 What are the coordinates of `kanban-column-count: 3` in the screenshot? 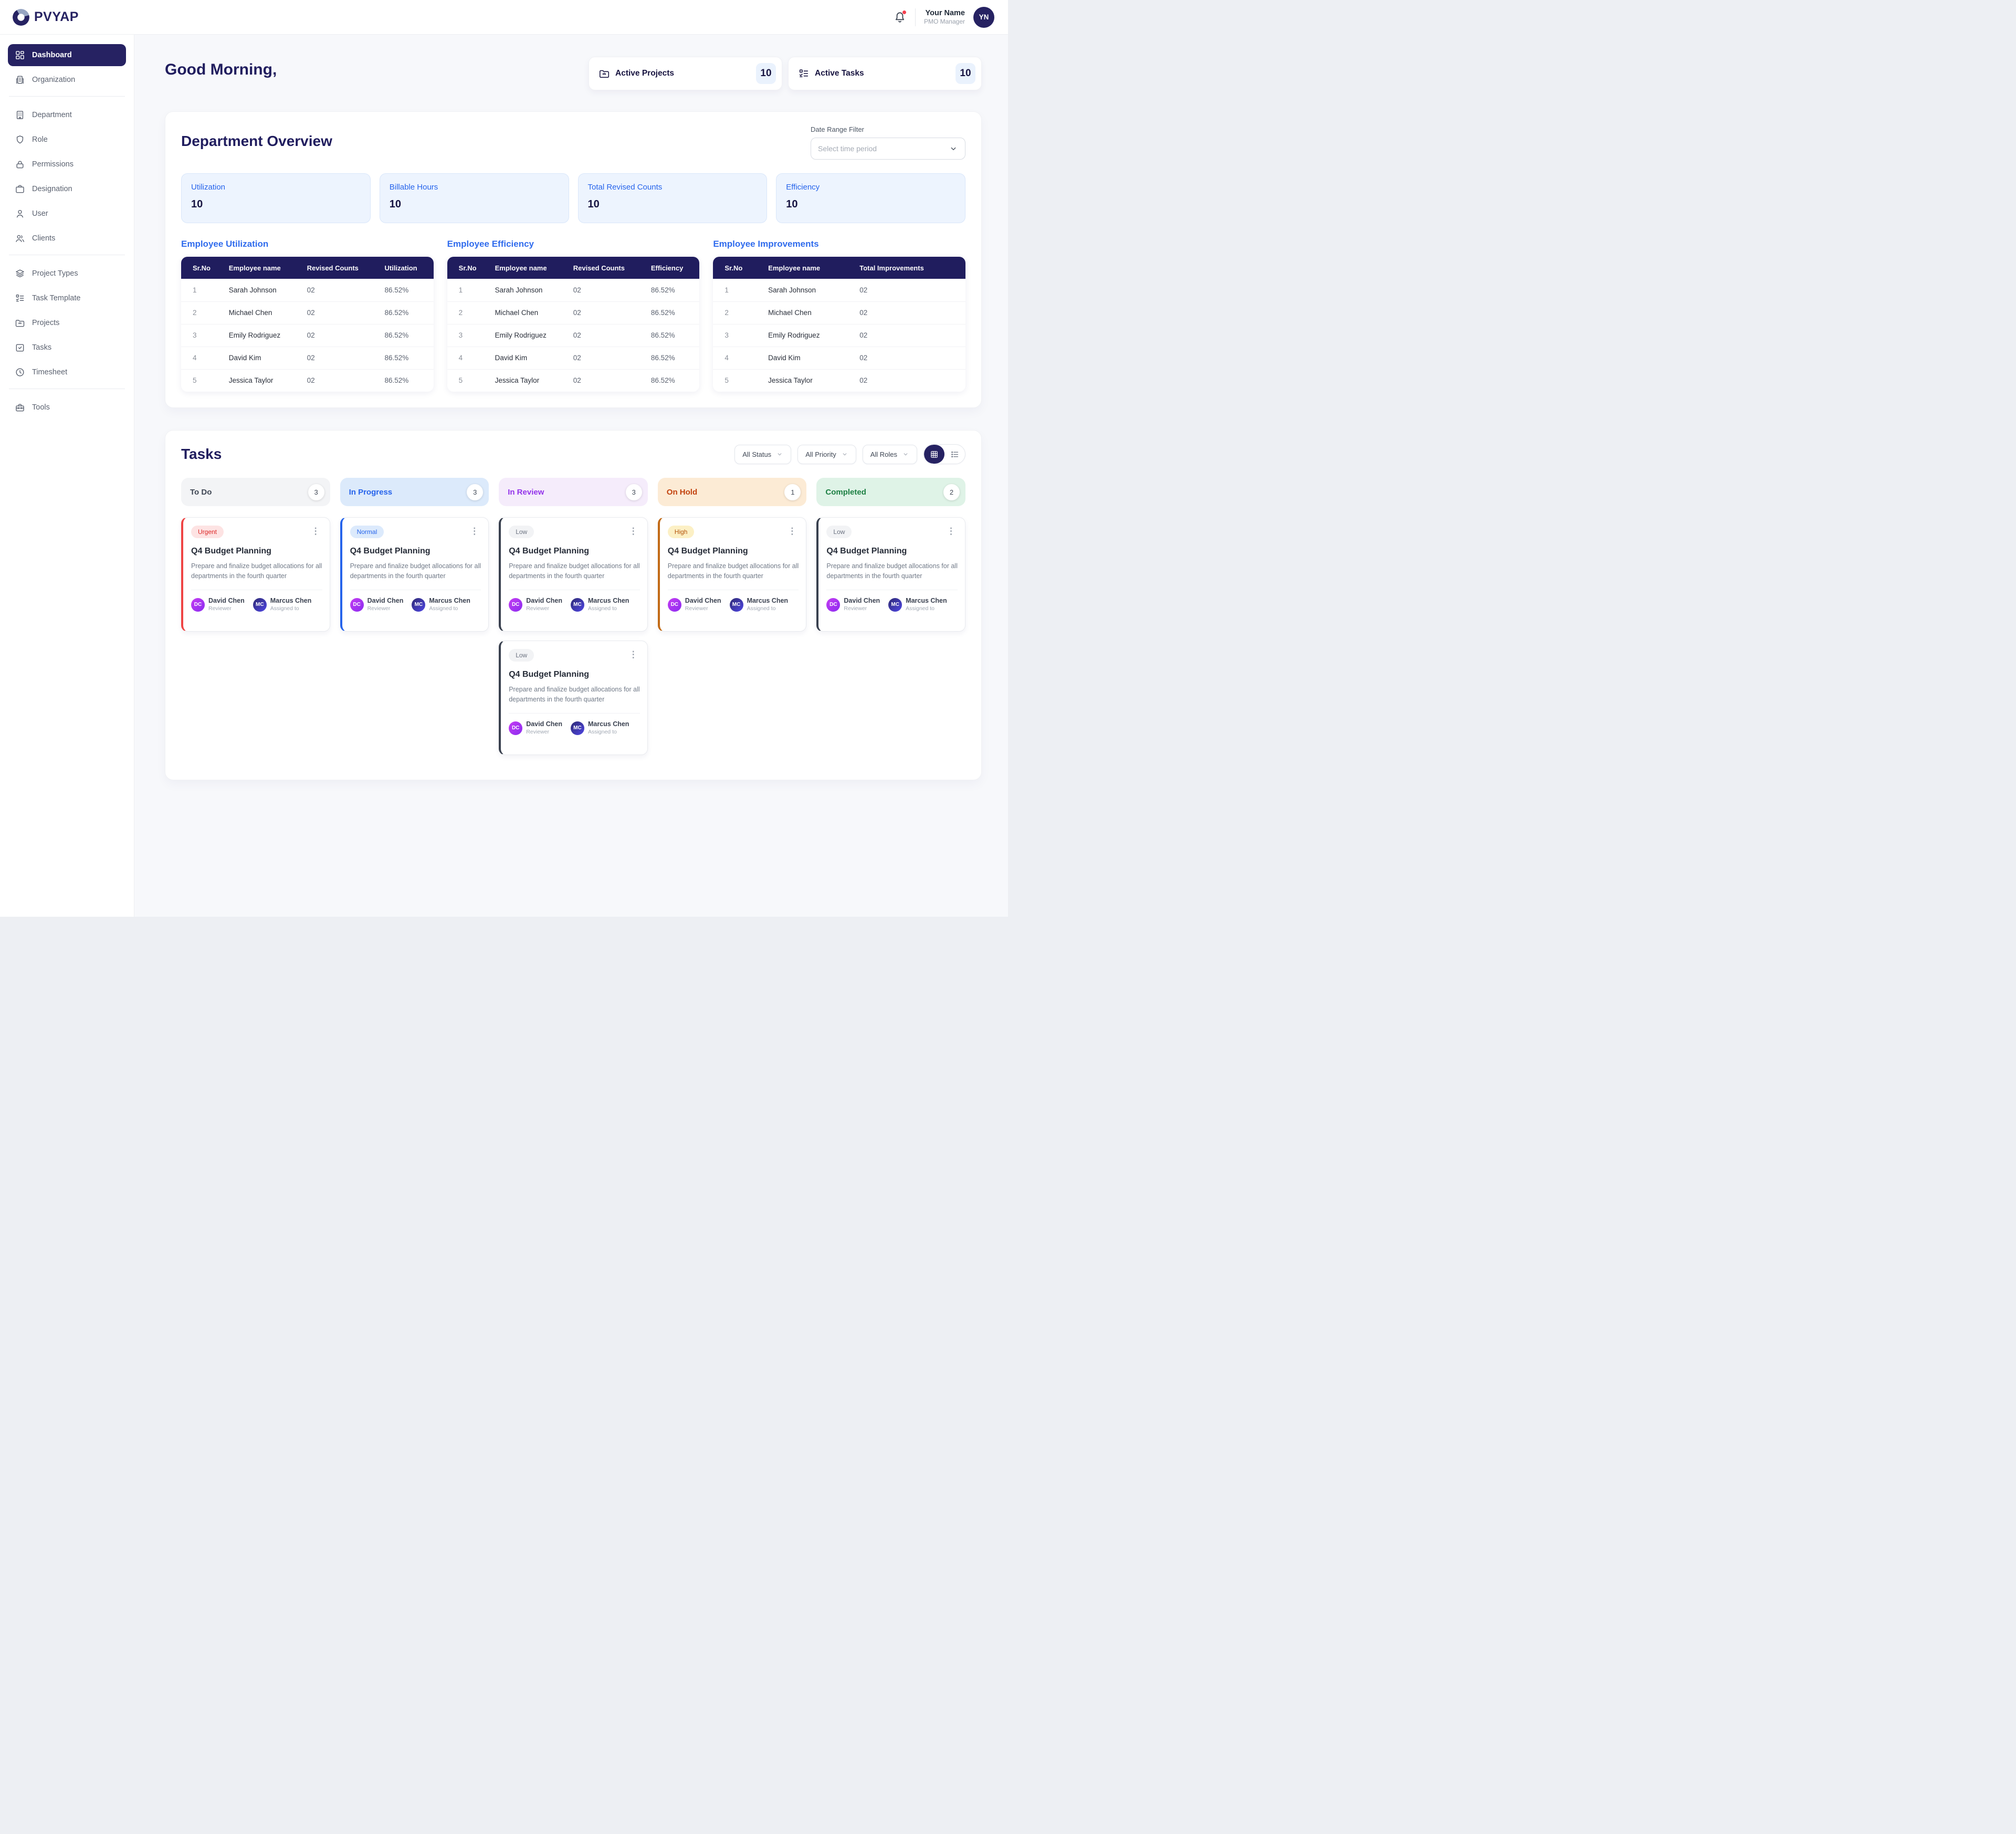 It's located at (316, 492).